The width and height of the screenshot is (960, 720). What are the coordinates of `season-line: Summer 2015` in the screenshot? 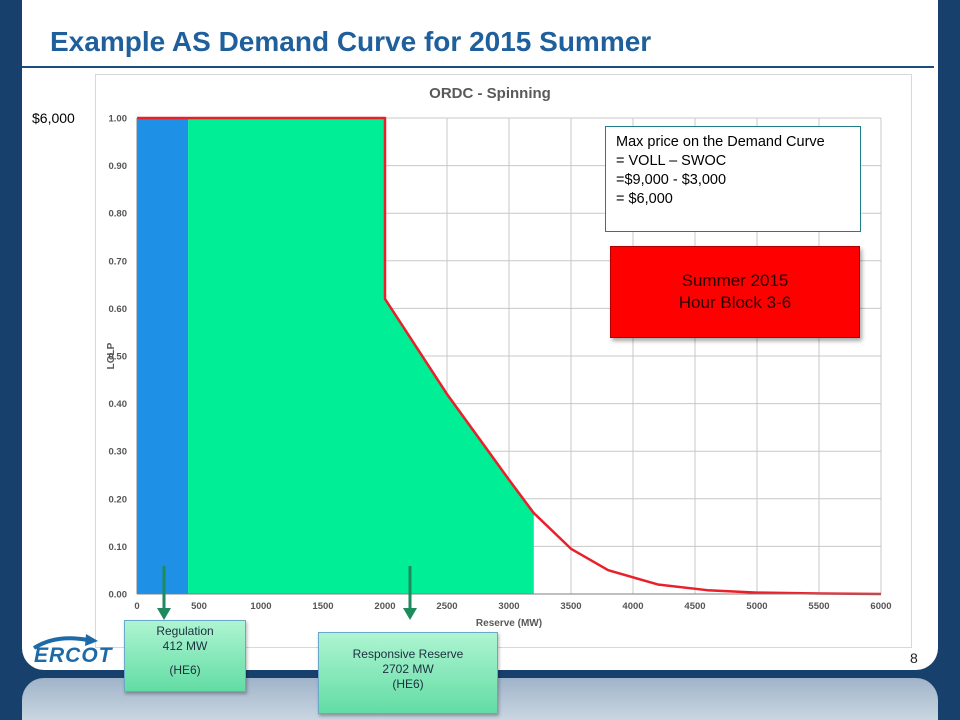 It's located at (735, 280).